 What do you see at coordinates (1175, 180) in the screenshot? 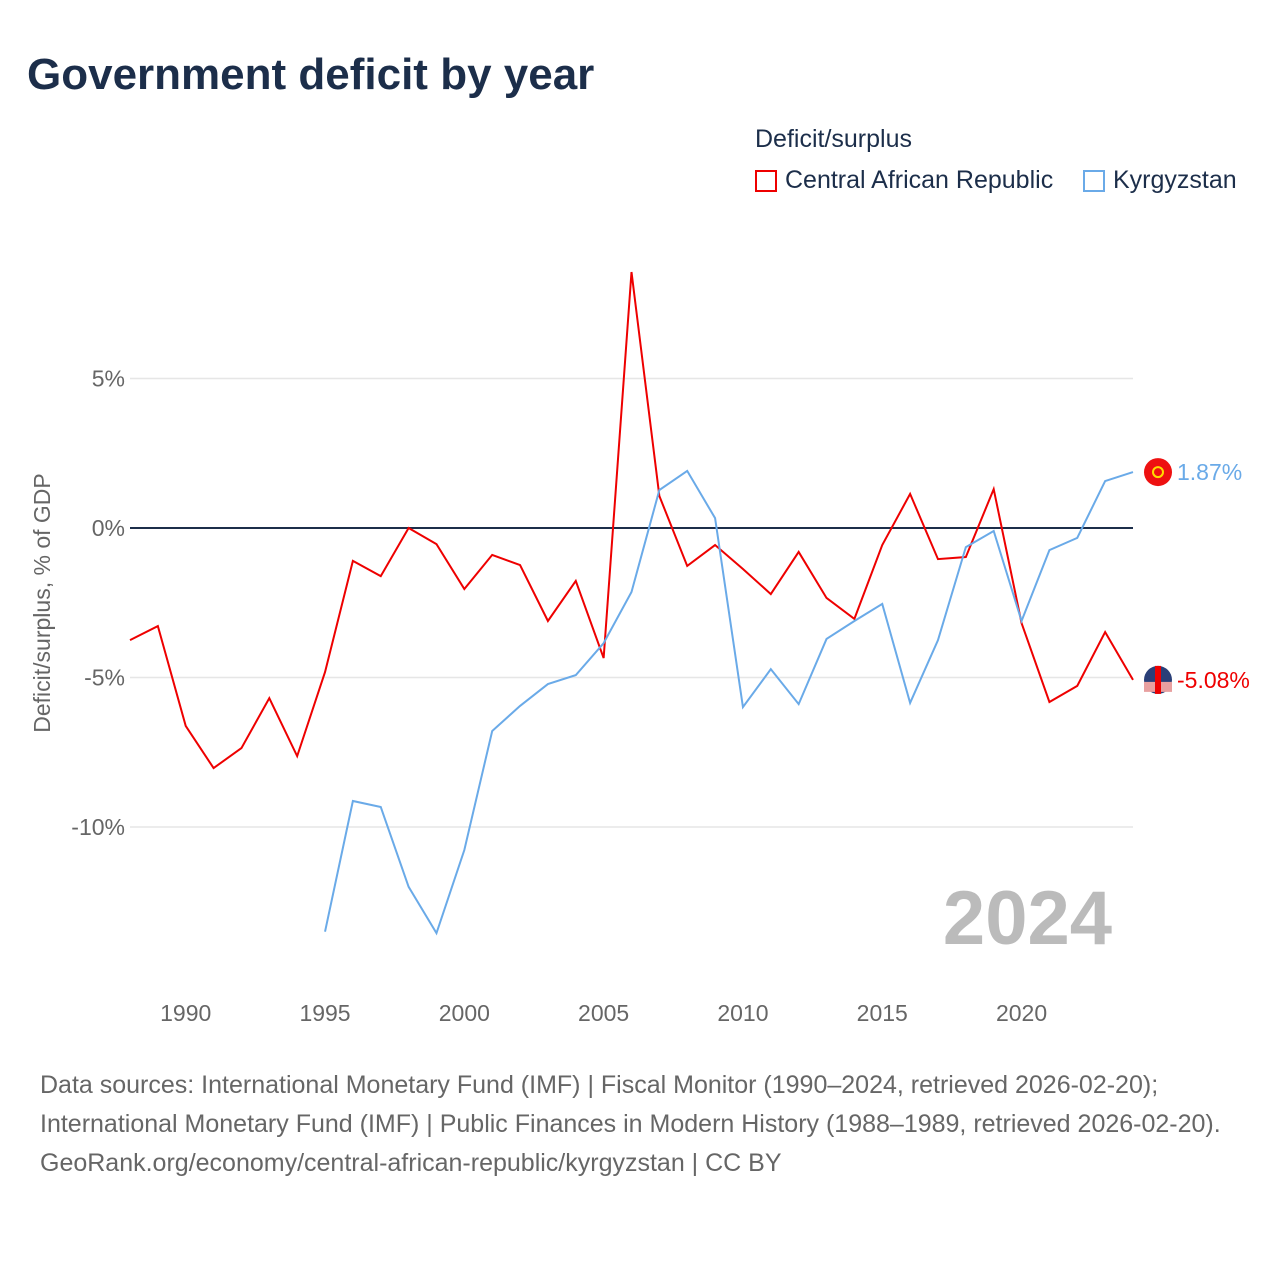
I see `legend-label: Kyrgyzstan` at bounding box center [1175, 180].